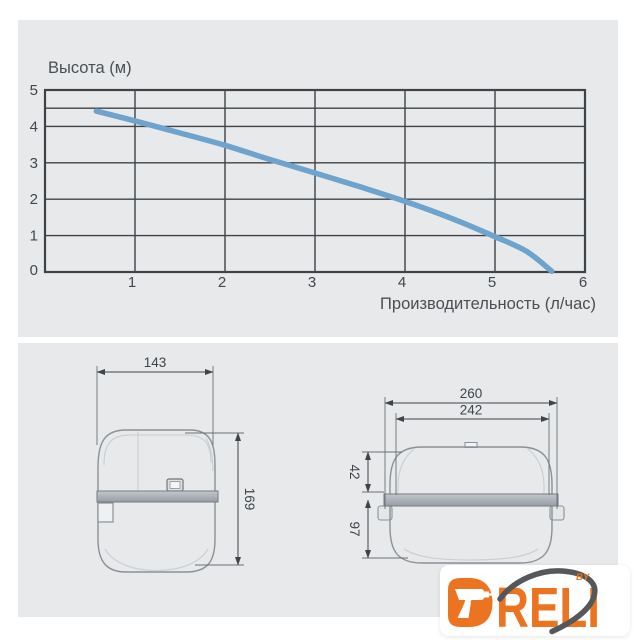 The width and height of the screenshot is (640, 640). What do you see at coordinates (474, 603) in the screenshot?
I see `drill-icon` at bounding box center [474, 603].